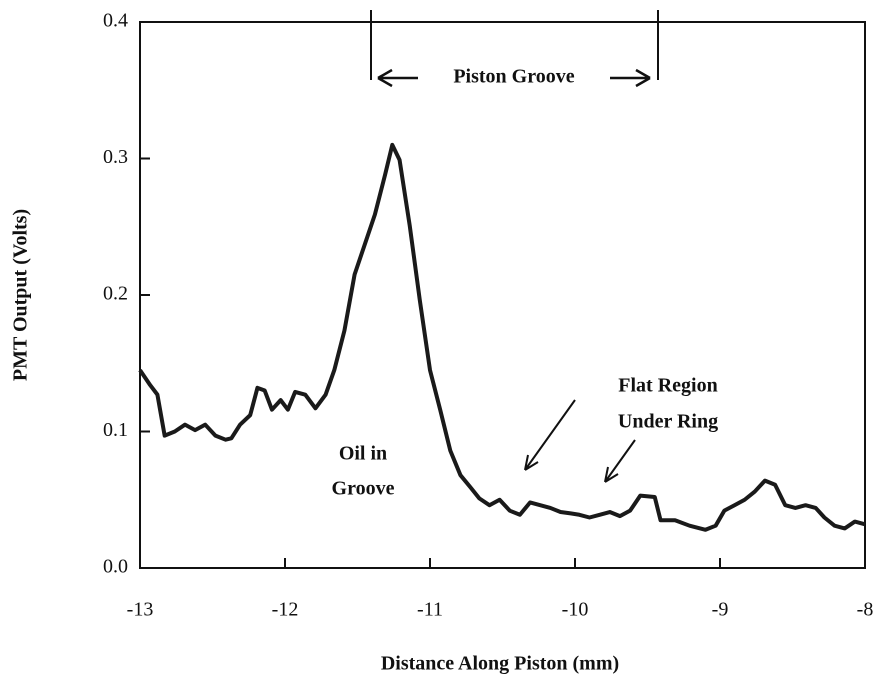 The height and width of the screenshot is (683, 879). What do you see at coordinates (21, 295) in the screenshot?
I see `y-axis-label: PMT Output (Volts)` at bounding box center [21, 295].